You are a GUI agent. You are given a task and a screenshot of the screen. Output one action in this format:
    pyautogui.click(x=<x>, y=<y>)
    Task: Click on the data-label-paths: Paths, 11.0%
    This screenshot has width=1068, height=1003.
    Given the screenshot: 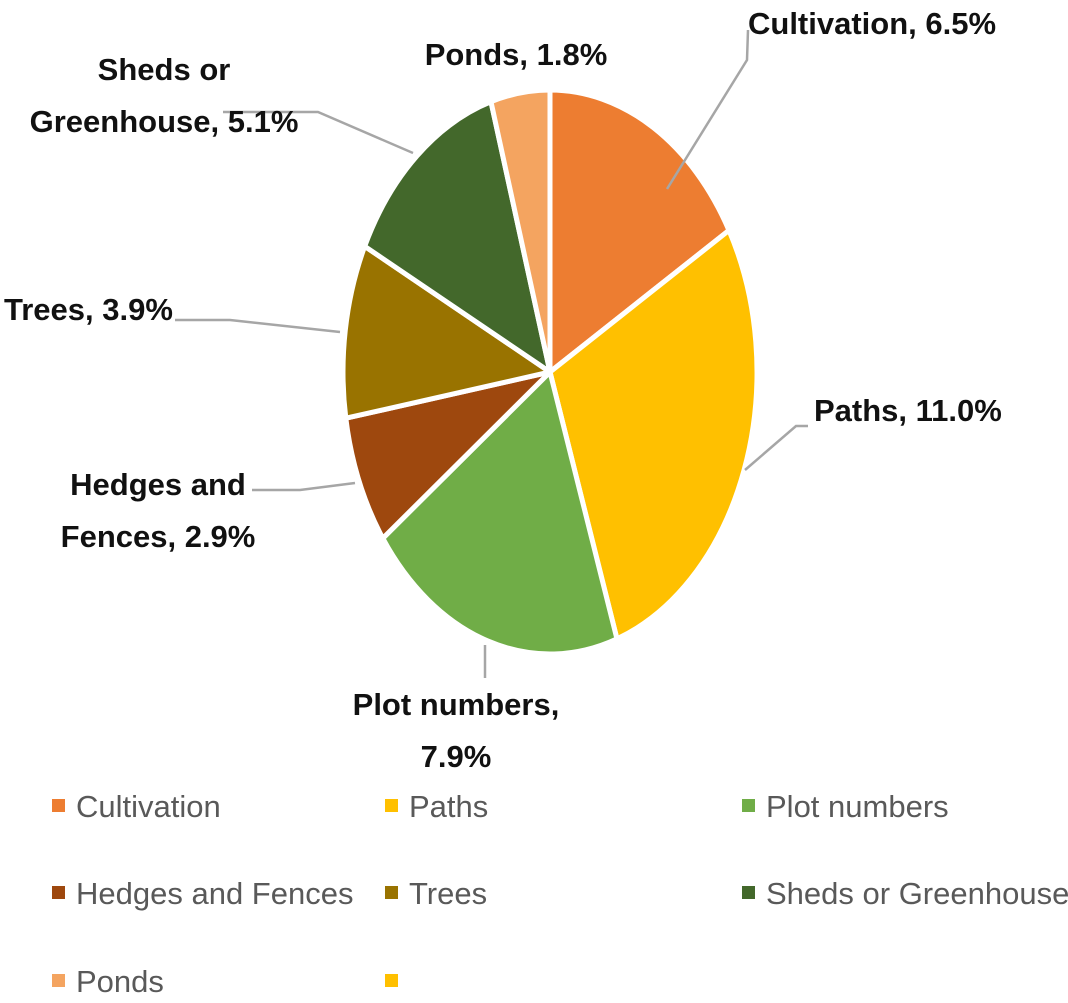 What is the action you would take?
    pyautogui.click(x=908, y=410)
    